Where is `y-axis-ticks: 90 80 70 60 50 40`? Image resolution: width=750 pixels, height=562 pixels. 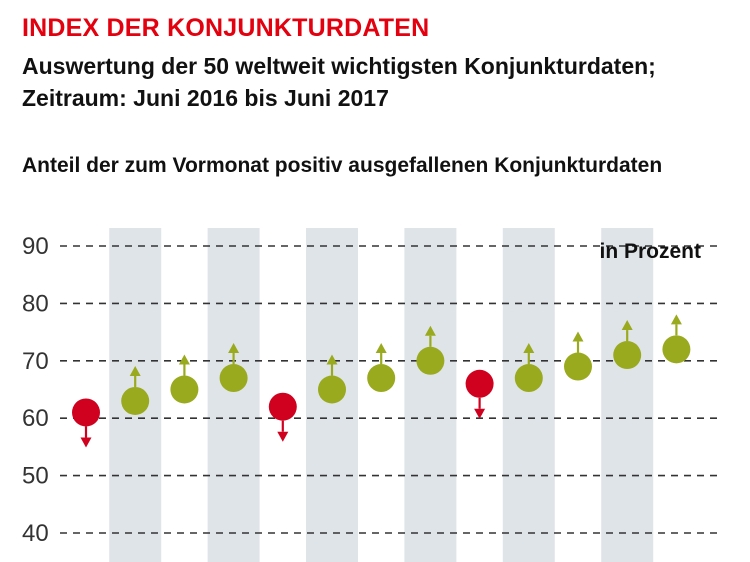
y-axis-ticks: 90 80 70 60 50 40 is located at coordinates (35, 390).